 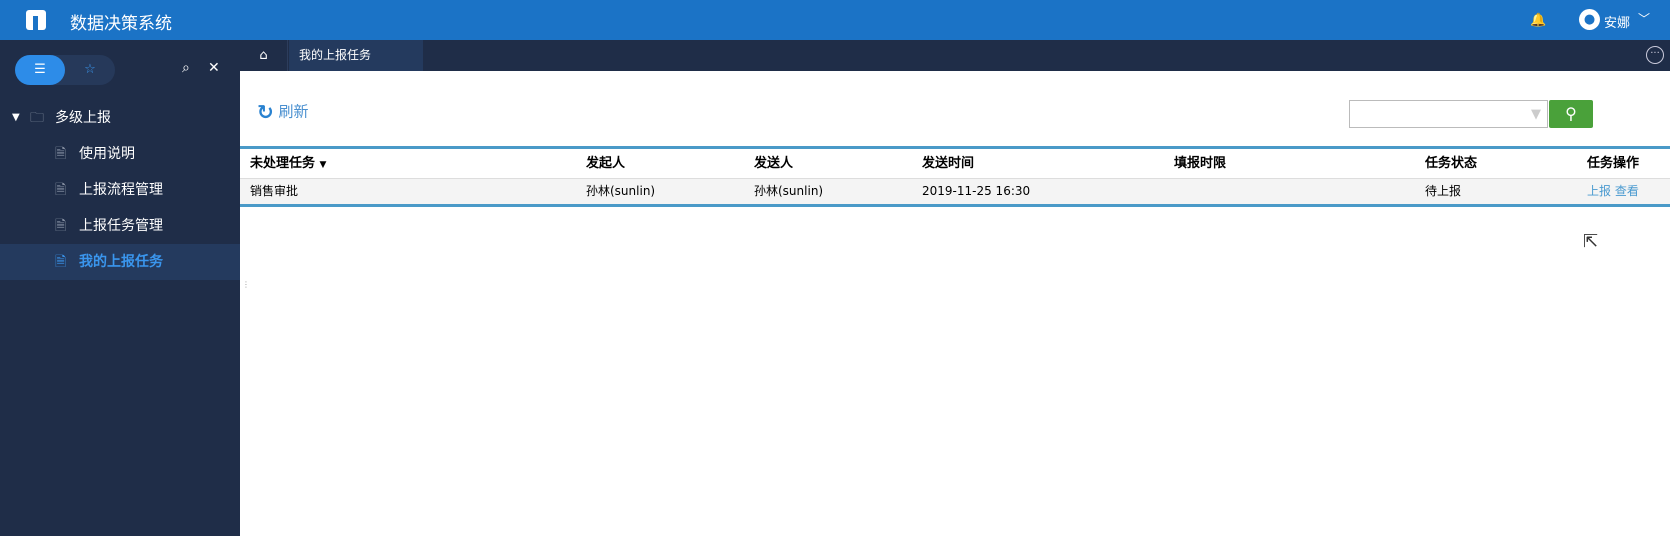 I want to click on user-name: 安娜, so click(x=1617, y=23).